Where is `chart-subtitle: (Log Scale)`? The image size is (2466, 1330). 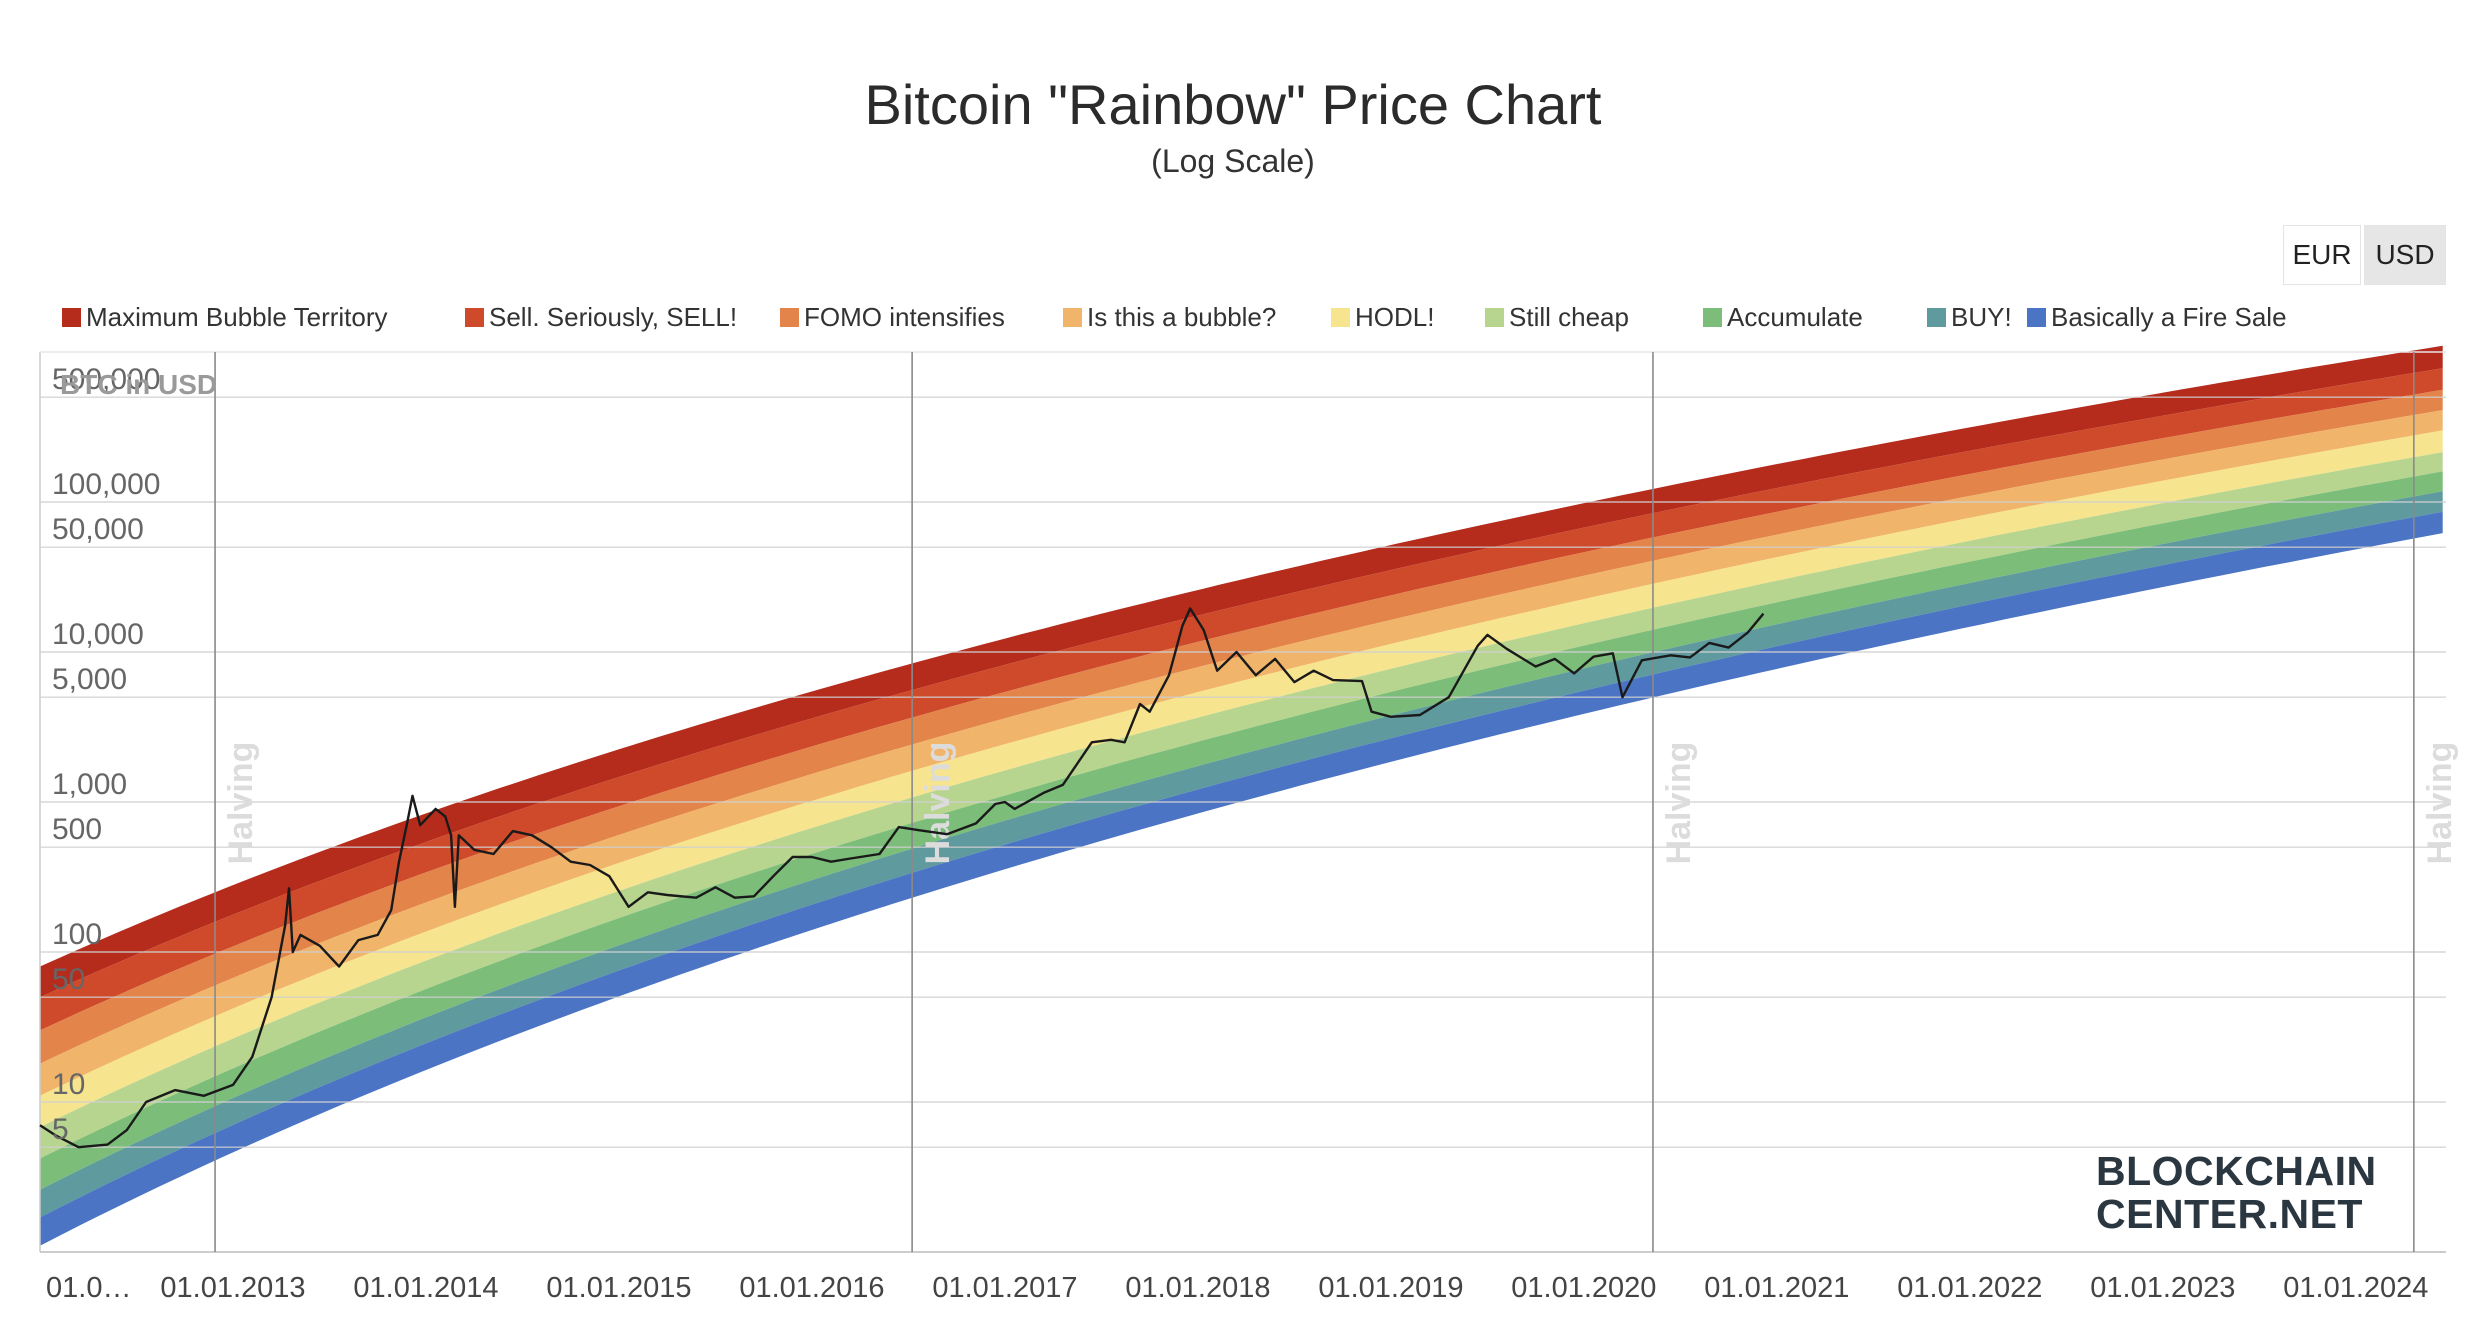
chart-subtitle: (Log Scale) is located at coordinates (1233, 161).